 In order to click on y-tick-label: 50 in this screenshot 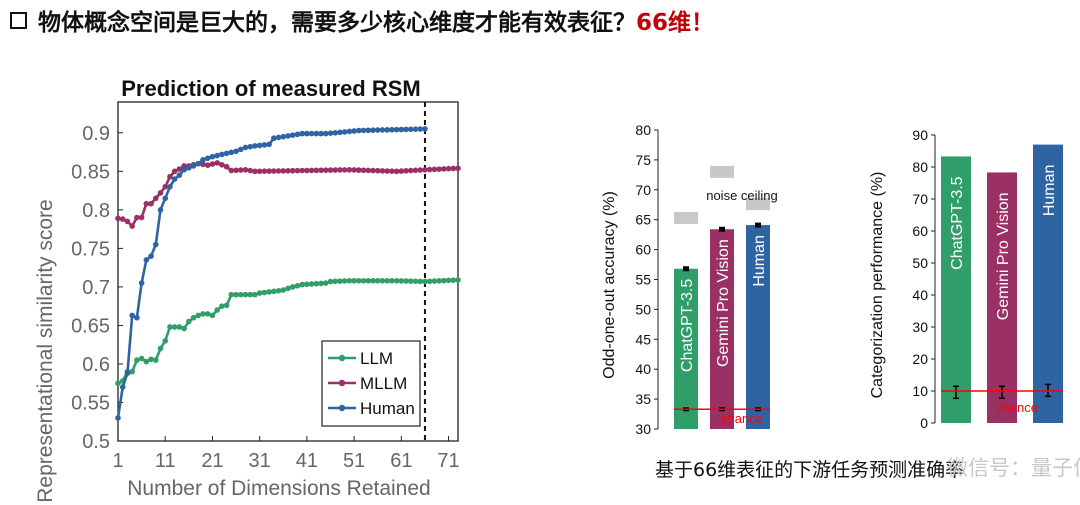, I will do `click(920, 263)`.